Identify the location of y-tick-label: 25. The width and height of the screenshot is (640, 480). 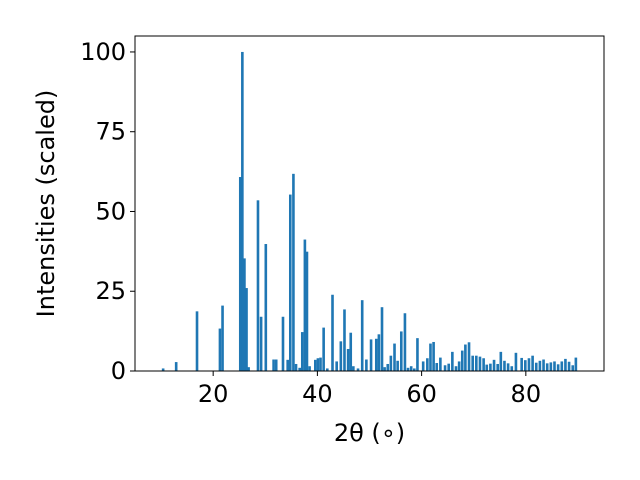
(110, 291).